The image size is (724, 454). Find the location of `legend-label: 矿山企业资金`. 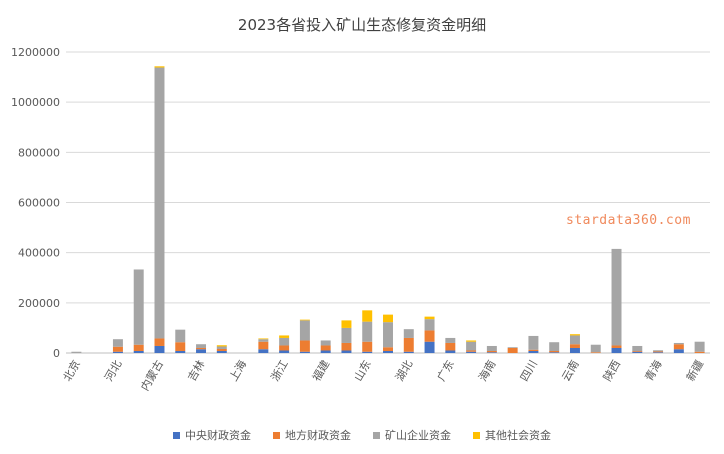

legend-label: 矿山企业资金 is located at coordinates (418, 435).